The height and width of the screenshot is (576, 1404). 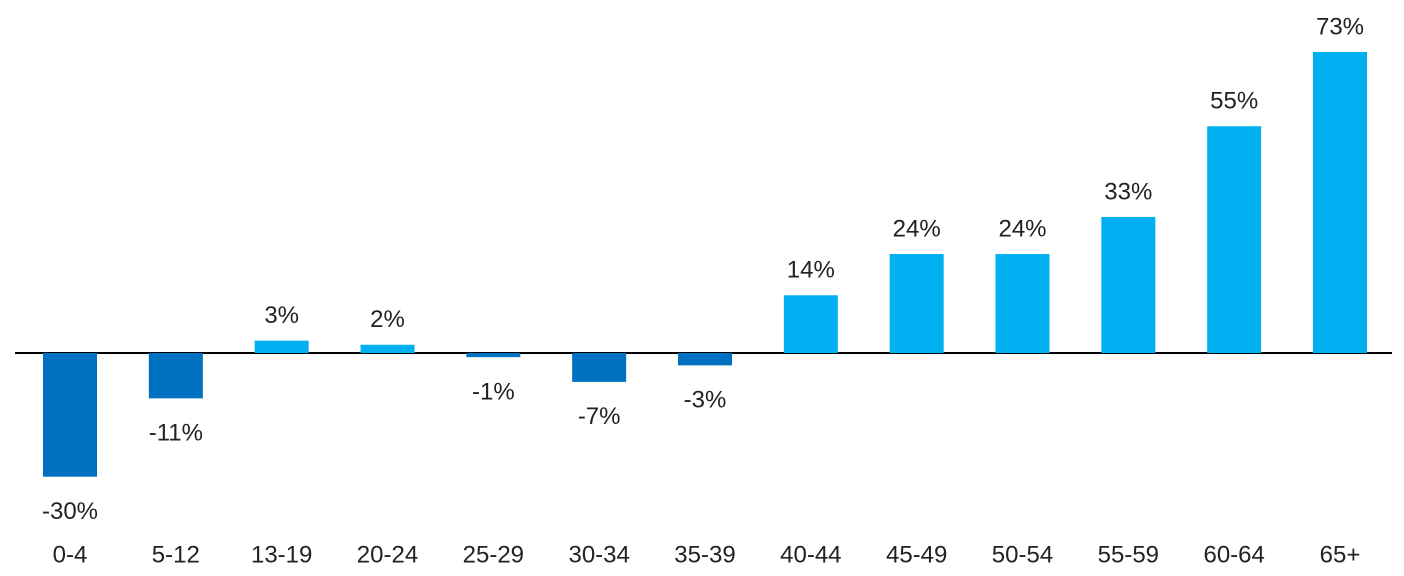 What do you see at coordinates (493, 391) in the screenshot?
I see `value-label: -1%` at bounding box center [493, 391].